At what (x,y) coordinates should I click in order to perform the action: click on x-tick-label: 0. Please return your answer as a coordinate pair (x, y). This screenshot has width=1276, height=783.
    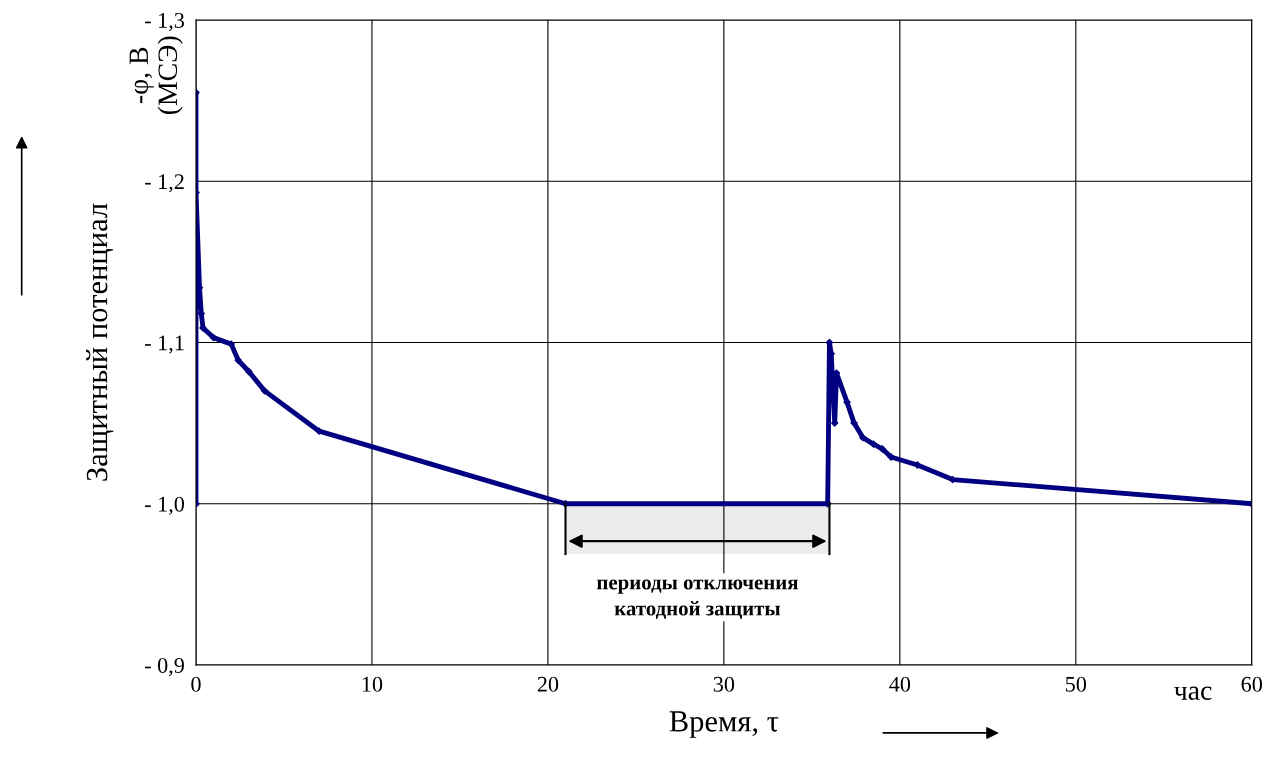
    Looking at the image, I should click on (196, 684).